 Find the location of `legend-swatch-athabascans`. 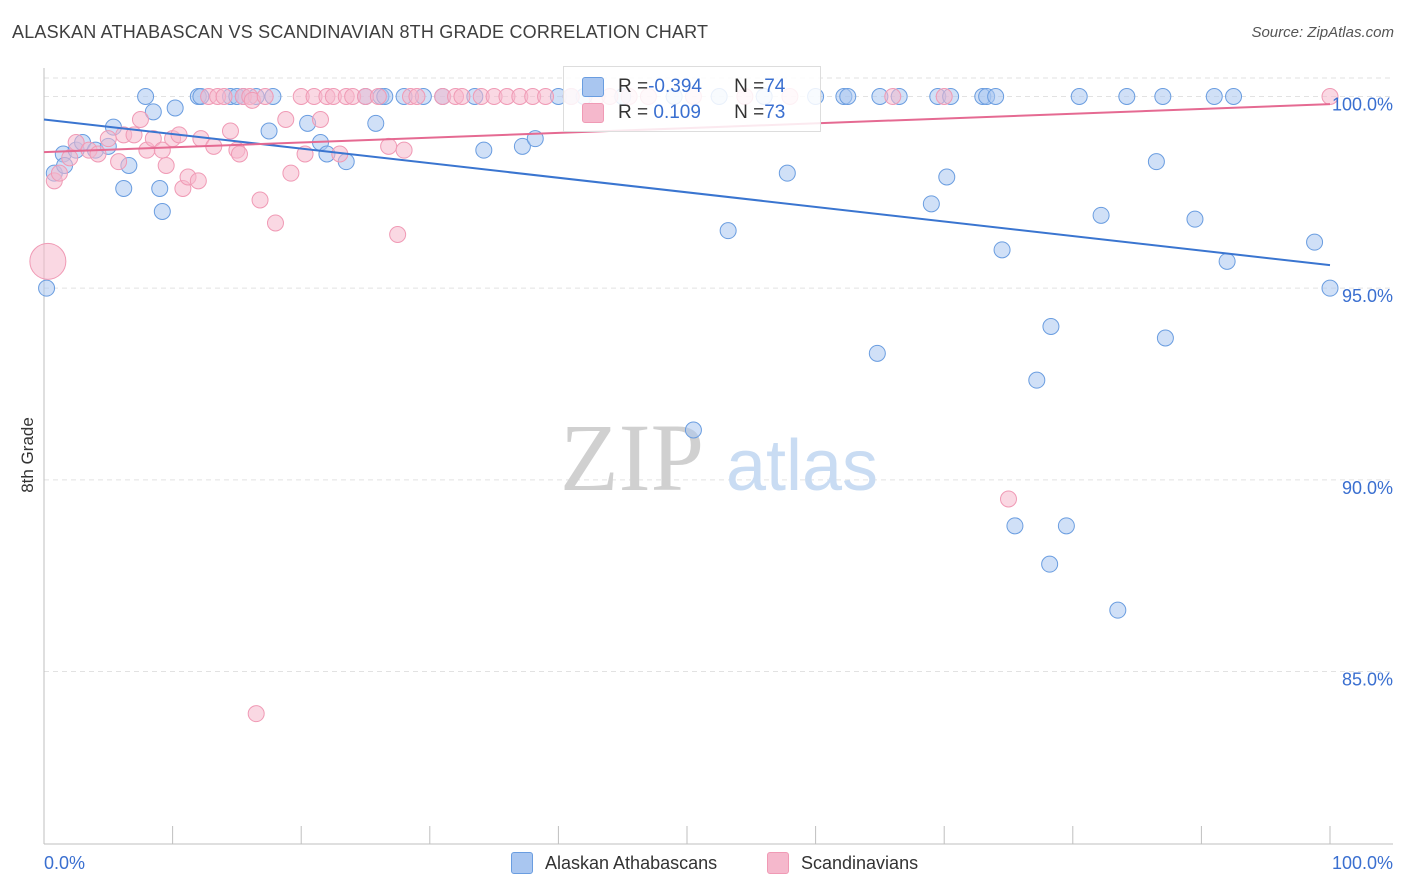

legend-swatch-athabascans is located at coordinates (593, 87).